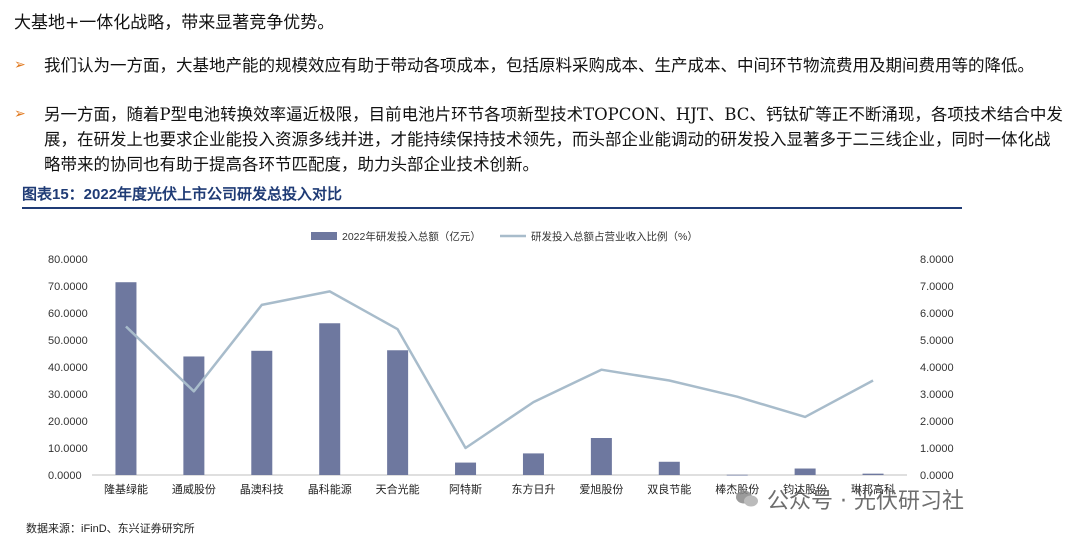  I want to click on x-tick-label: 隆基绿能, so click(126, 489).